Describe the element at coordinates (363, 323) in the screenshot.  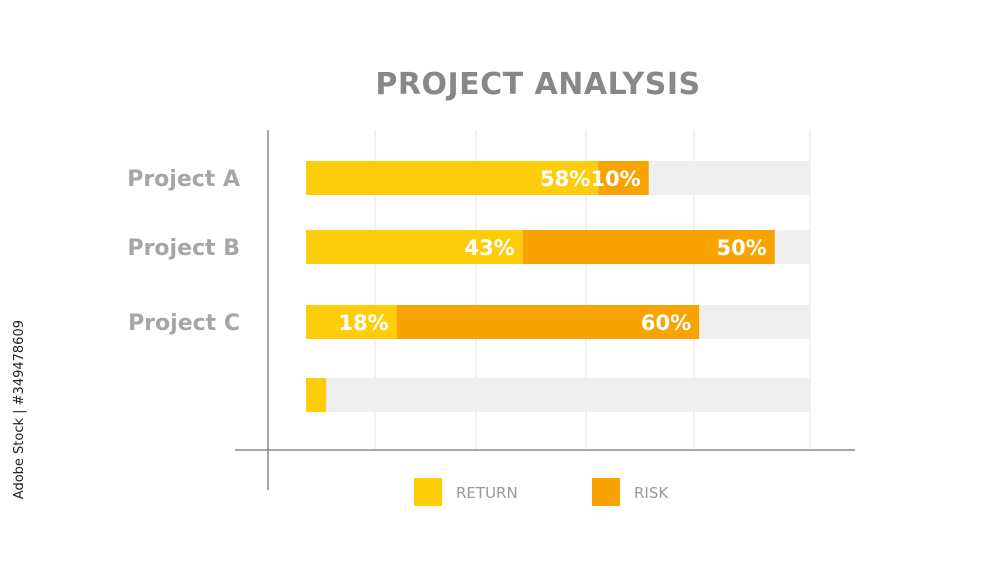
I see `data-label: 18%` at that location.